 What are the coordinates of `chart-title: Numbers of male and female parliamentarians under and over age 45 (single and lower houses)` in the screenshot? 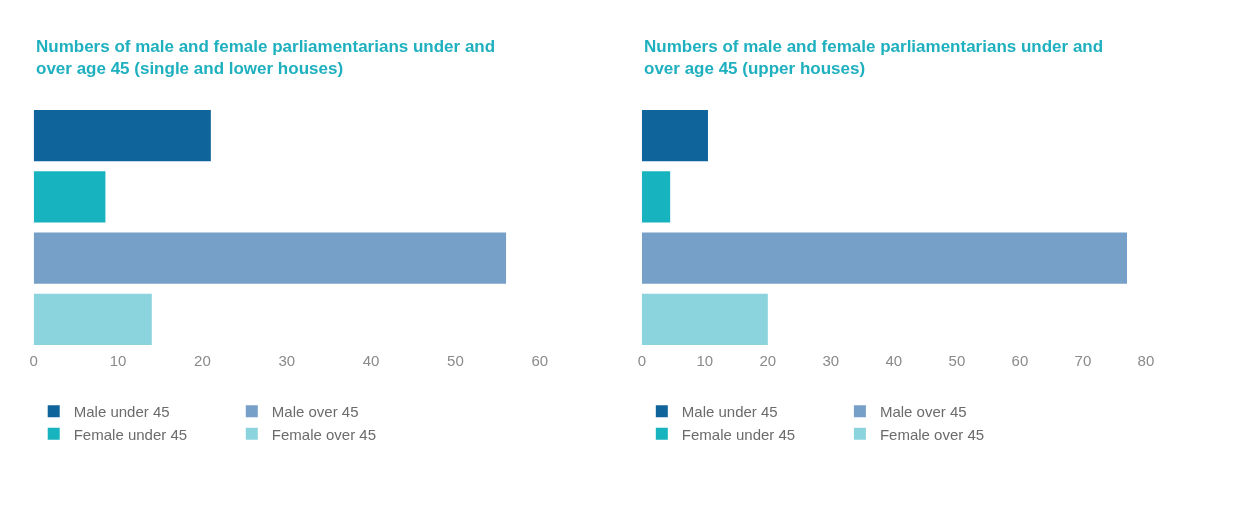 It's located at (266, 58).